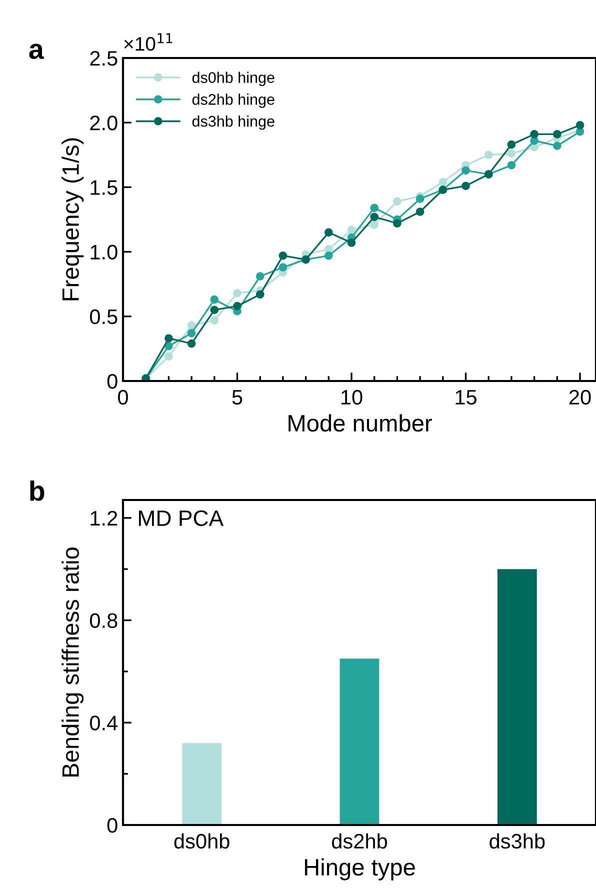 Image resolution: width=596 pixels, height=888 pixels. Describe the element at coordinates (73, 662) in the screenshot. I see `y-axis-title: Bending stiffness ratio` at that location.